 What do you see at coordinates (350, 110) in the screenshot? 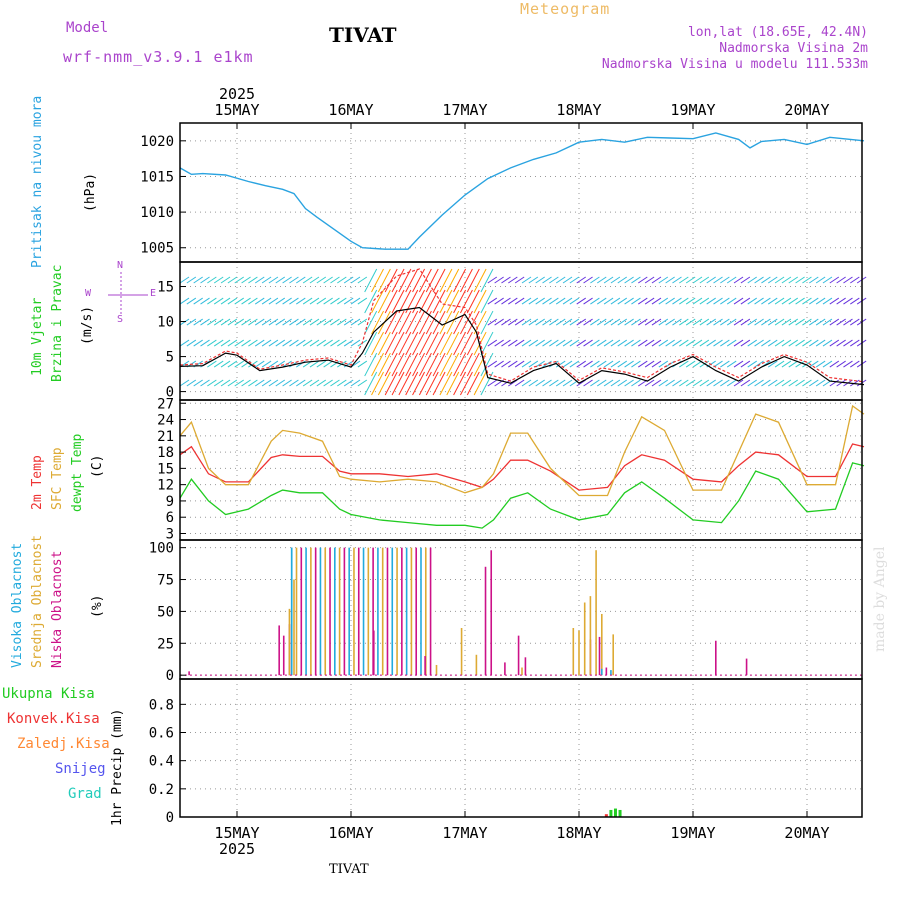
I see `x-label-top: 16MAY` at bounding box center [350, 110].